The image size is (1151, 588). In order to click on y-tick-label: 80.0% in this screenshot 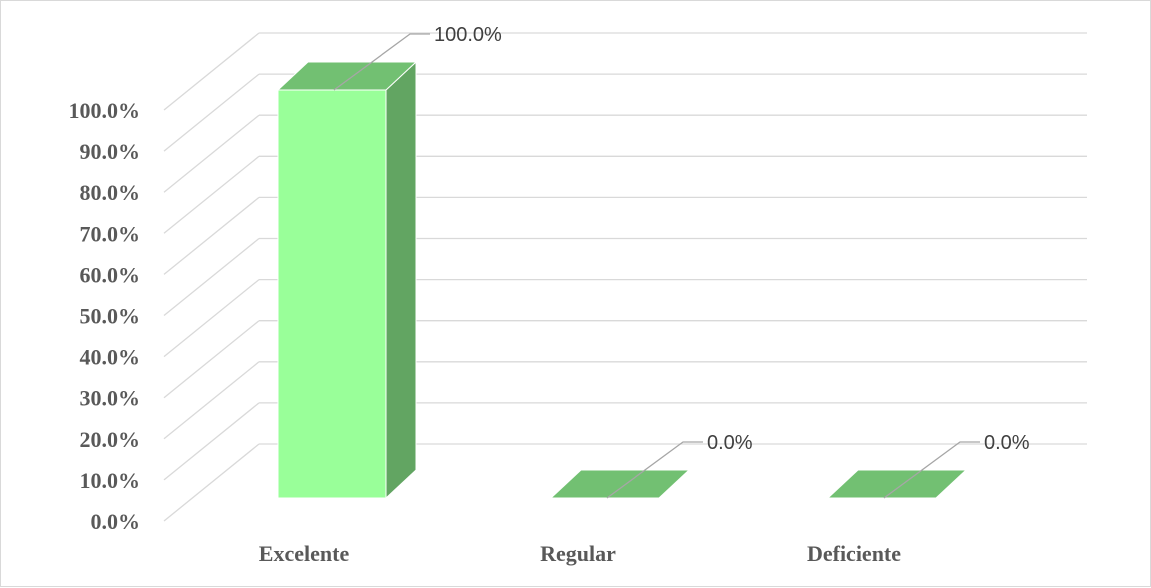, I will do `click(110, 192)`.